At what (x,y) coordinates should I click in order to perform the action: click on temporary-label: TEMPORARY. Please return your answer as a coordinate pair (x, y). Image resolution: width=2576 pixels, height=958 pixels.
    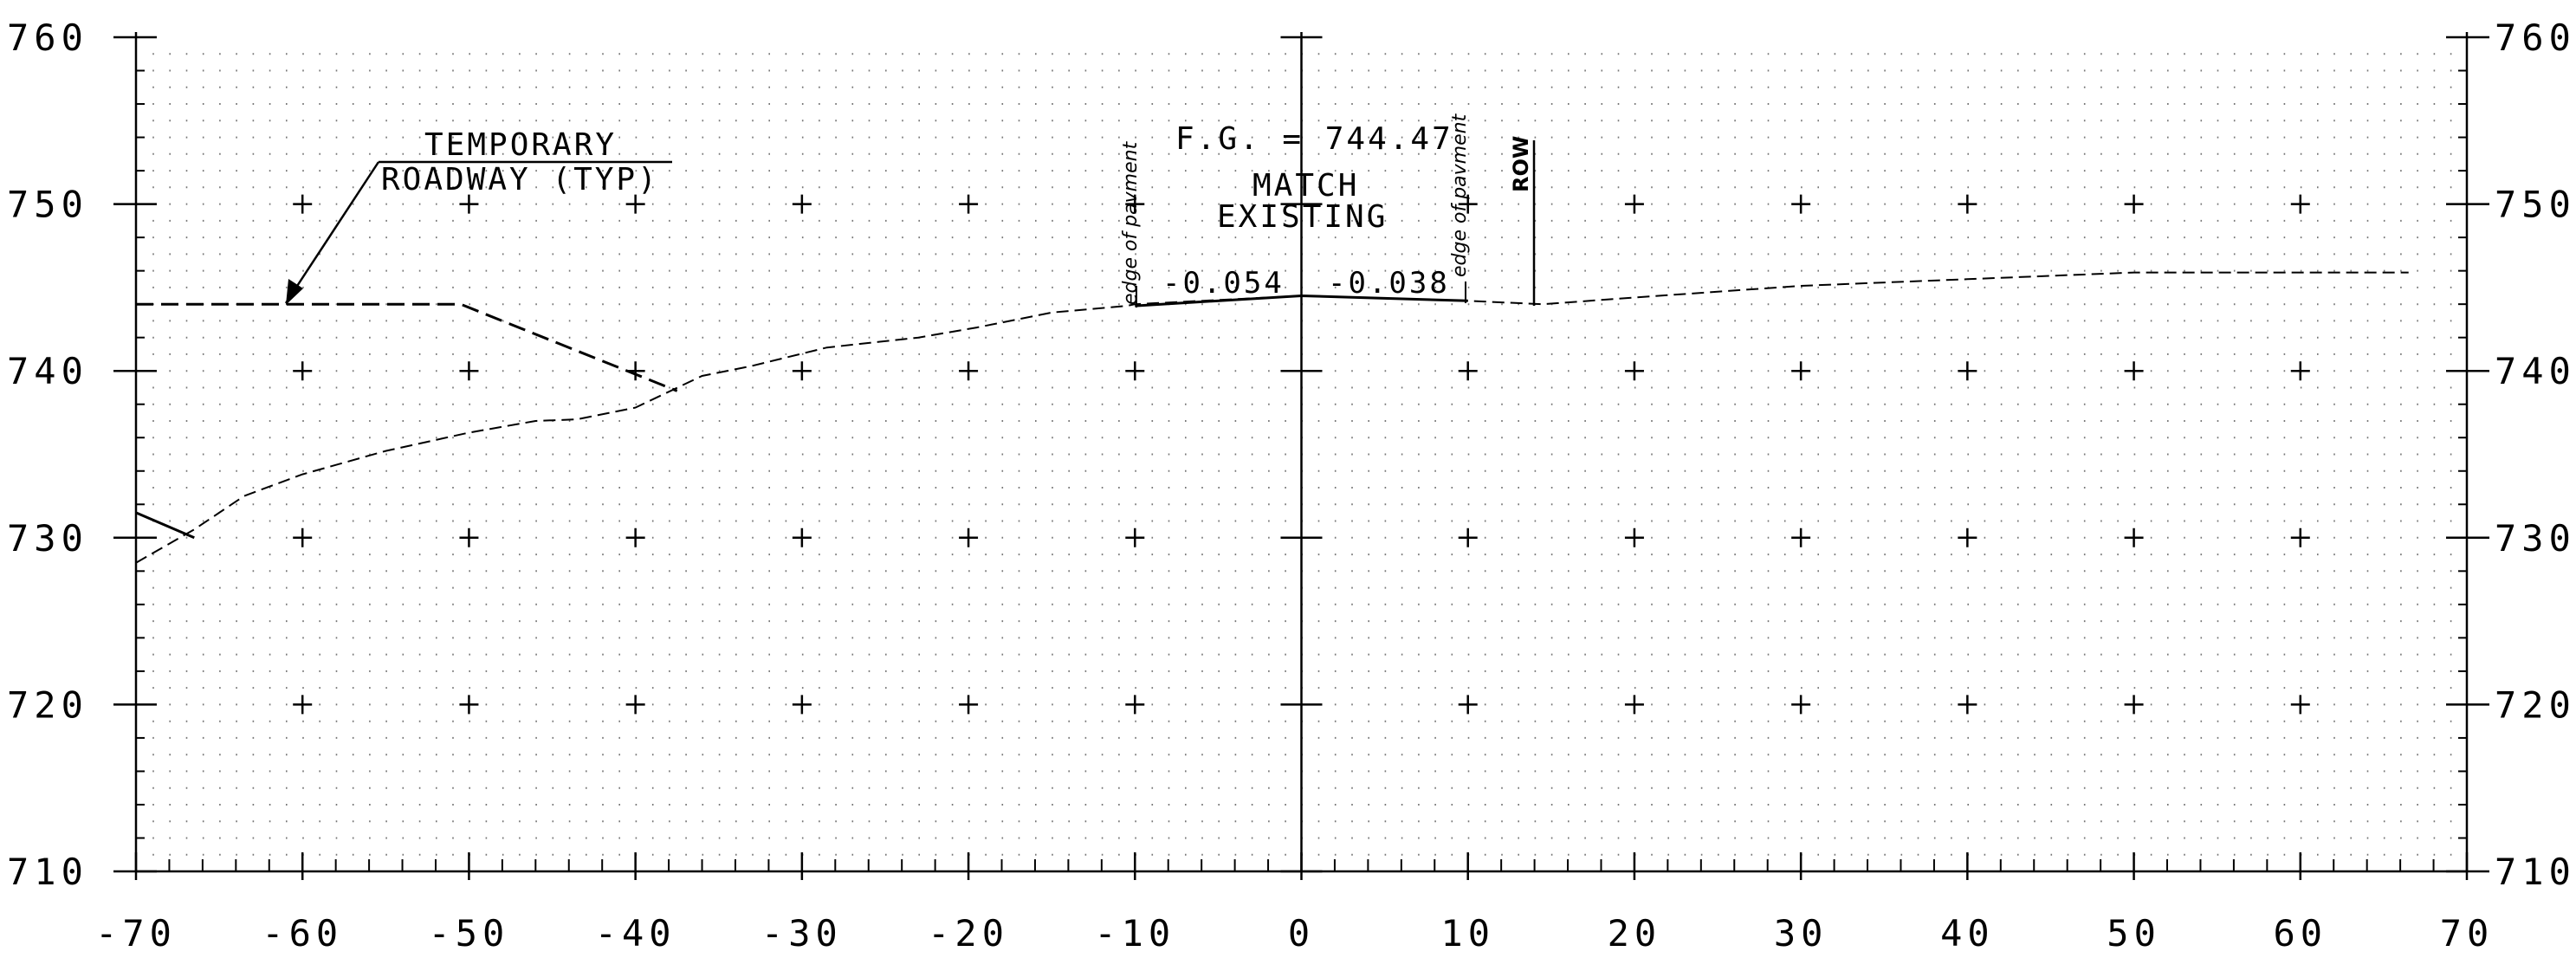
    Looking at the image, I should click on (520, 145).